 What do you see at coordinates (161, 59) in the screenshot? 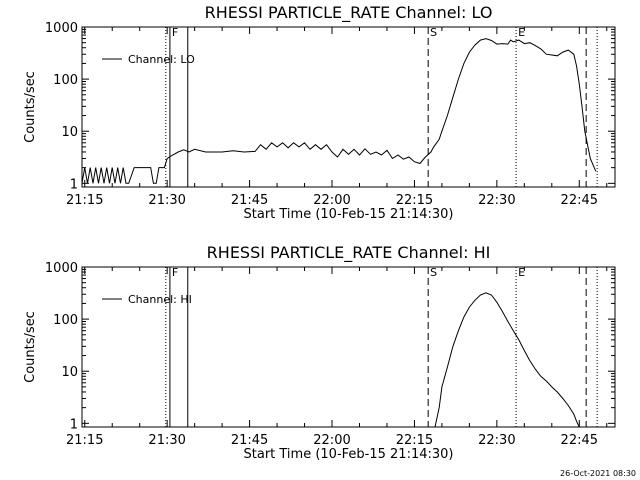
I see `legend-entry: Channel: LO` at bounding box center [161, 59].